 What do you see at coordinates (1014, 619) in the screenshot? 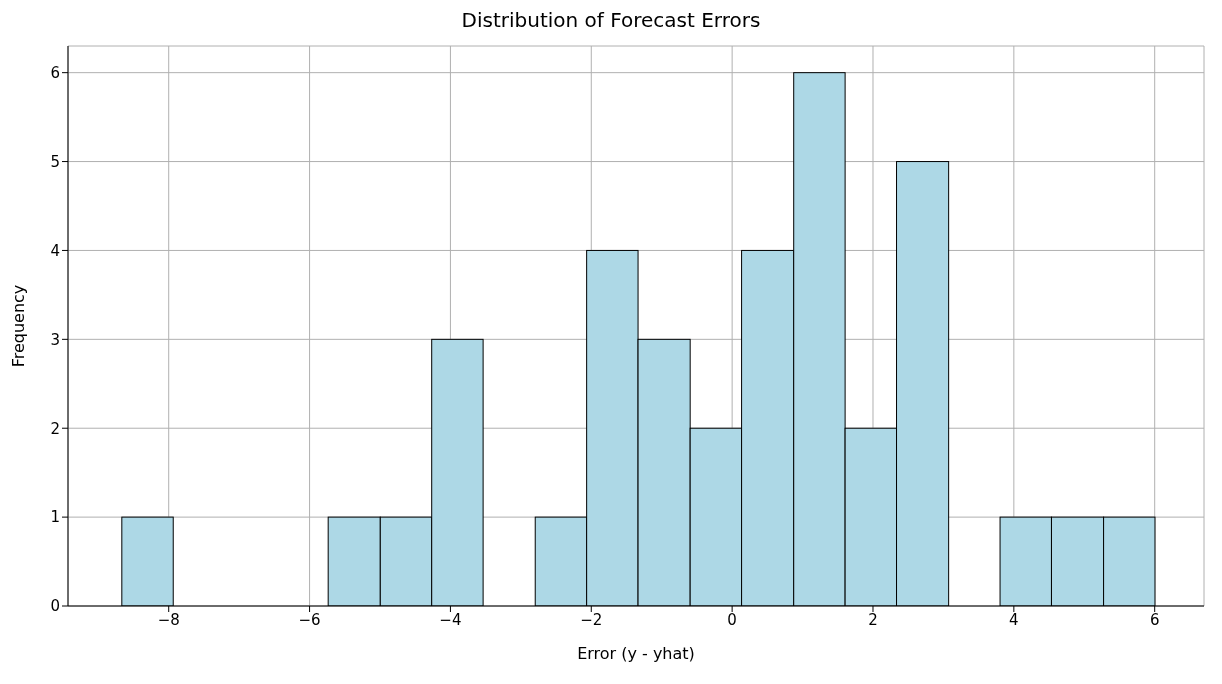
I see `x-tick-label: 4` at bounding box center [1014, 619].